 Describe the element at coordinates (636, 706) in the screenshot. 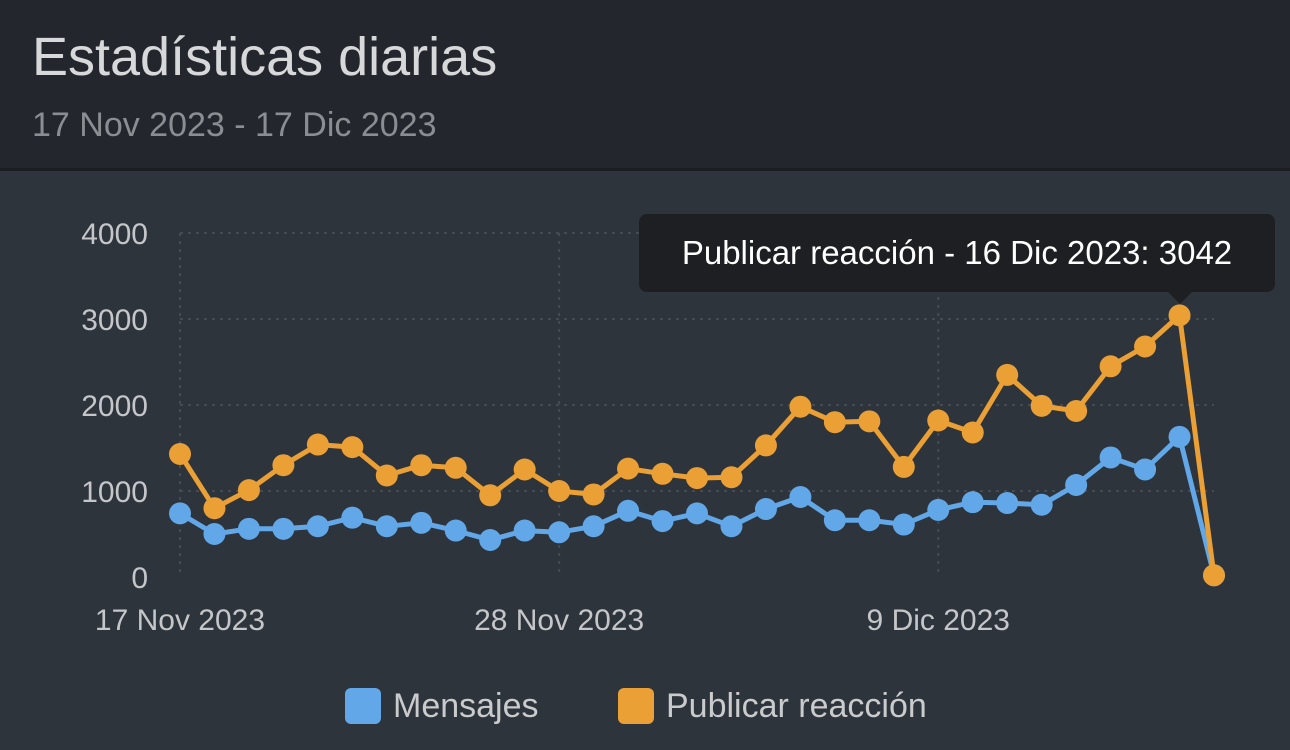

I see `legend-swatch-publicar-reaccion` at that location.